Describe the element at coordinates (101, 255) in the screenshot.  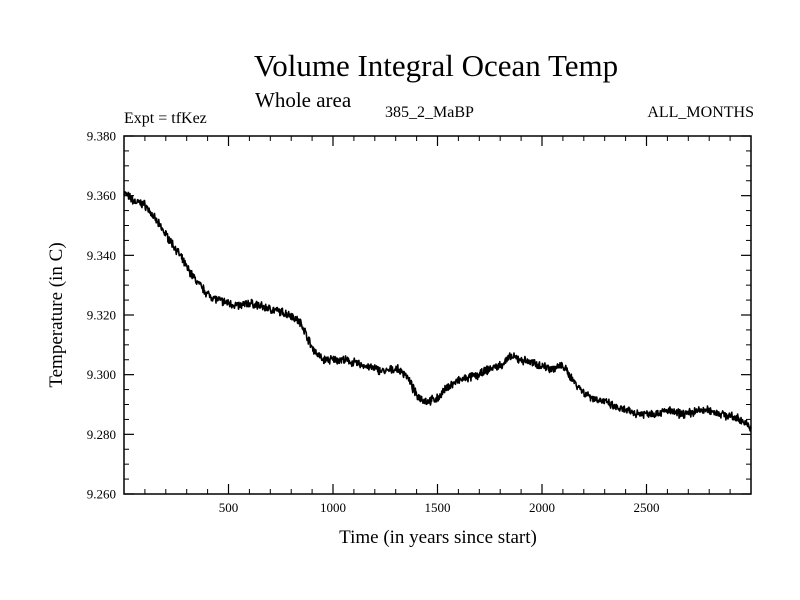
I see `y-tick-label: 9.340` at that location.